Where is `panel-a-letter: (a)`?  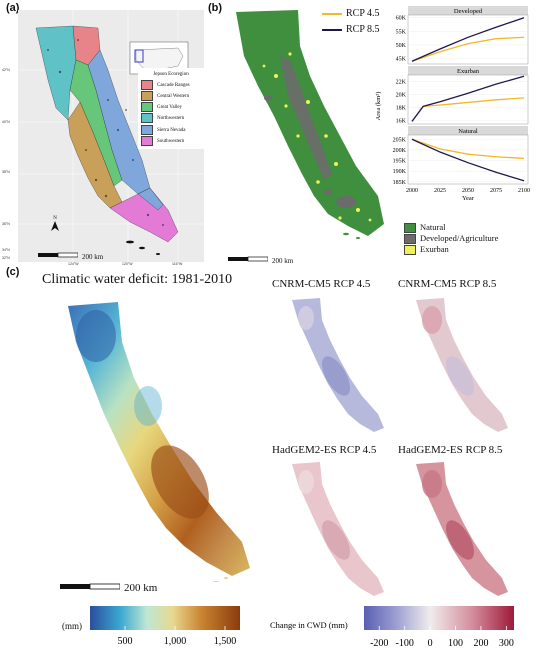
panel-a-letter: (a) is located at coordinates (13, 8).